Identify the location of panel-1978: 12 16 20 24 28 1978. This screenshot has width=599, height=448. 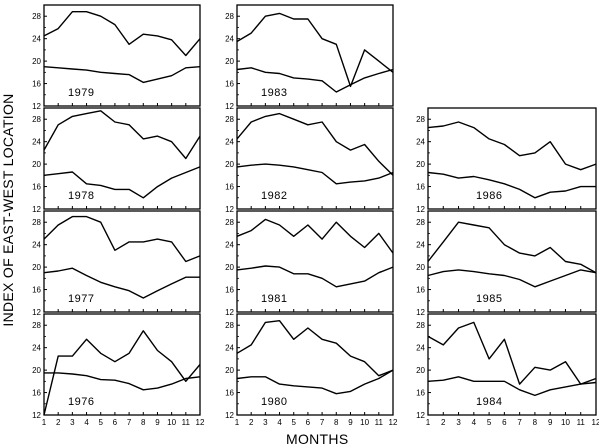
(116, 160).